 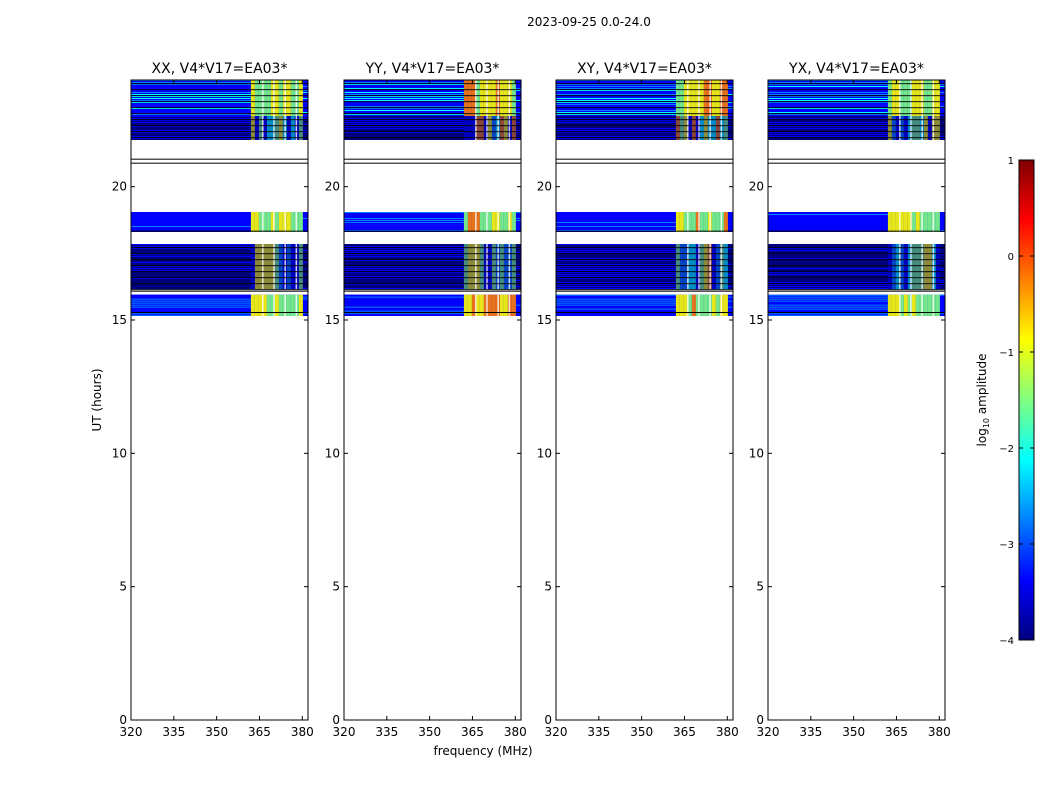 I want to click on spectrogram-xy, so click(x=644, y=198).